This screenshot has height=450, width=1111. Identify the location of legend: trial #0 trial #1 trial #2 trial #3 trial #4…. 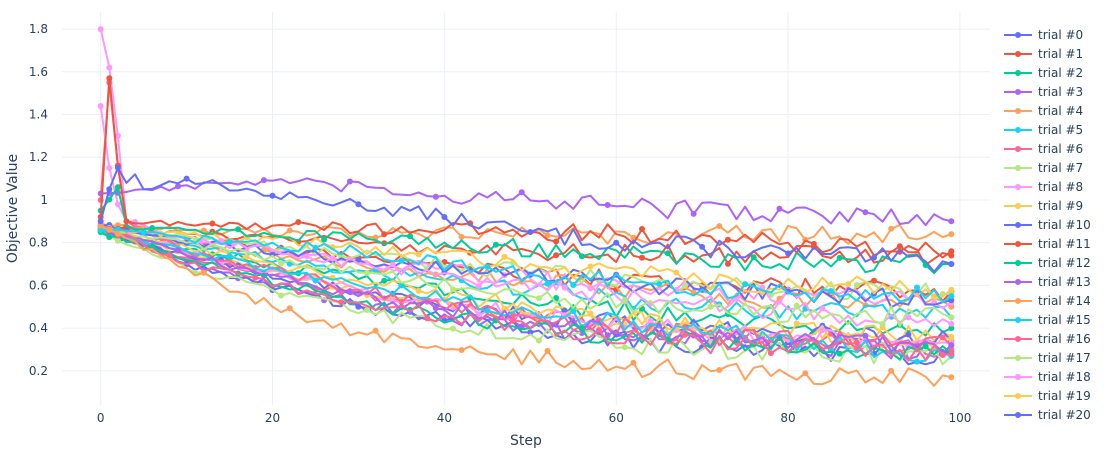
(1047, 225).